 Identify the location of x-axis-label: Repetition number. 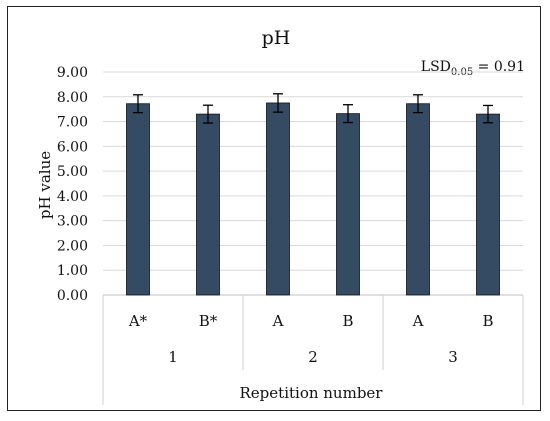
(312, 393).